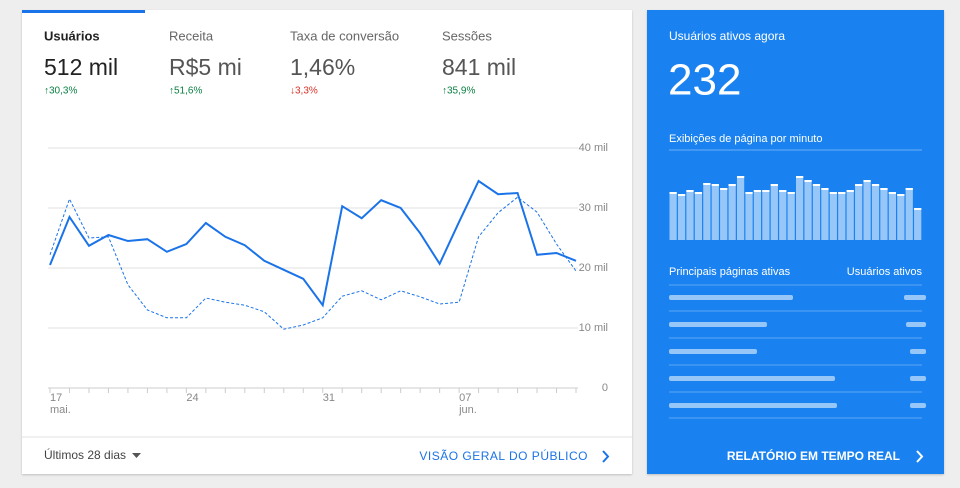 The width and height of the screenshot is (960, 488). What do you see at coordinates (730, 272) in the screenshot?
I see `table-header: Principais páginas ativas` at bounding box center [730, 272].